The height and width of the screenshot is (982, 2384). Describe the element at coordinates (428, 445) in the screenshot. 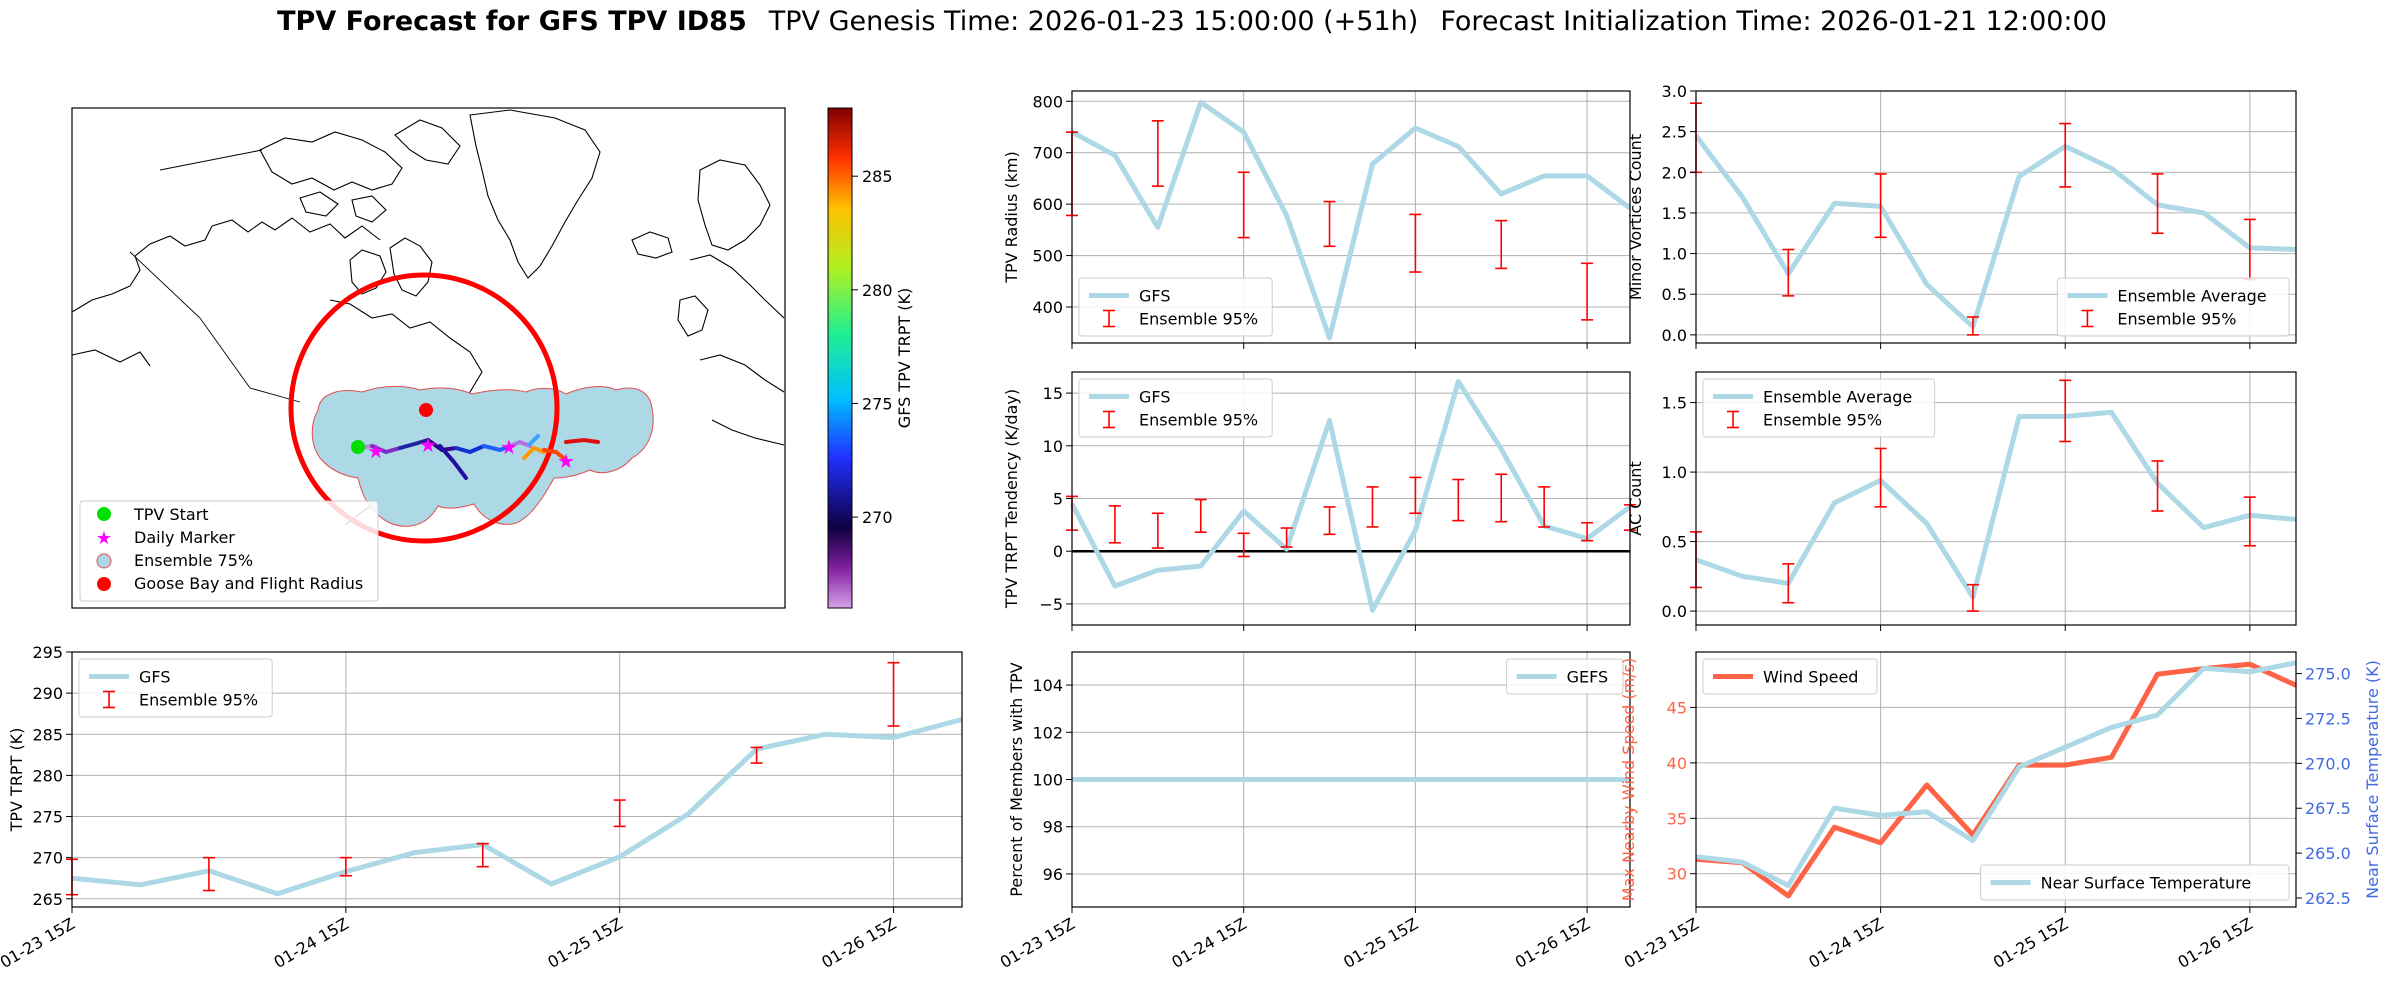

I see `daily-marker: ★` at that location.